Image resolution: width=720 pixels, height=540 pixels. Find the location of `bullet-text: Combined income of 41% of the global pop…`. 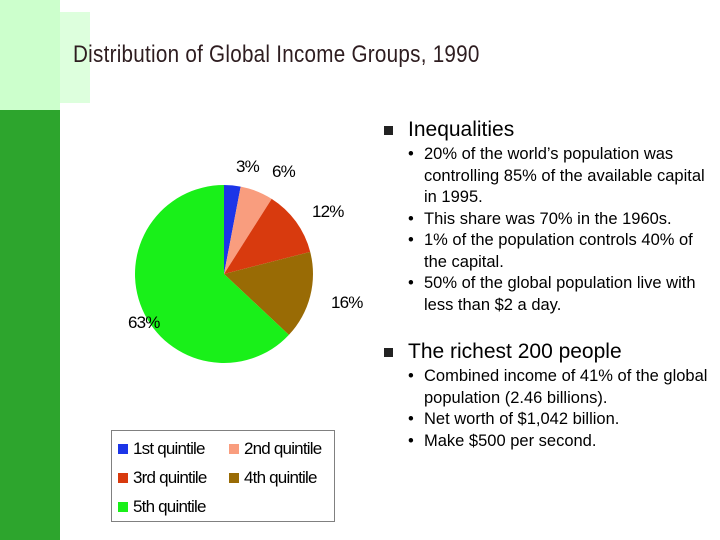

bullet-text: Combined income of 41% of the global pop… is located at coordinates (566, 387).